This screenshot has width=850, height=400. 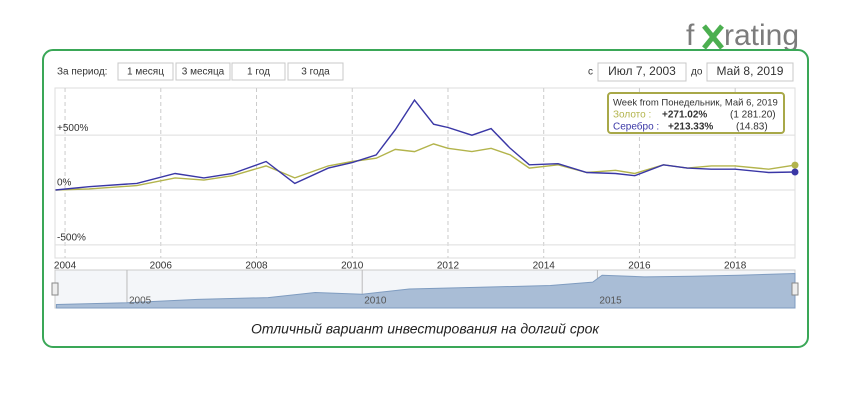 I want to click on period-button-label: 1 месяц, so click(x=145, y=72).